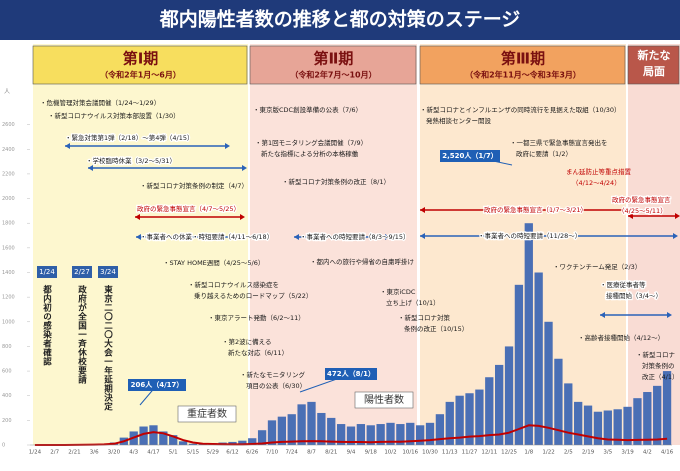 The height and width of the screenshot is (471, 680). What do you see at coordinates (520, 109) in the screenshot?
I see `annotation: ・新型コロナとインフルエンザの同時流行を見据えた取組（10/30）` at bounding box center [520, 109].